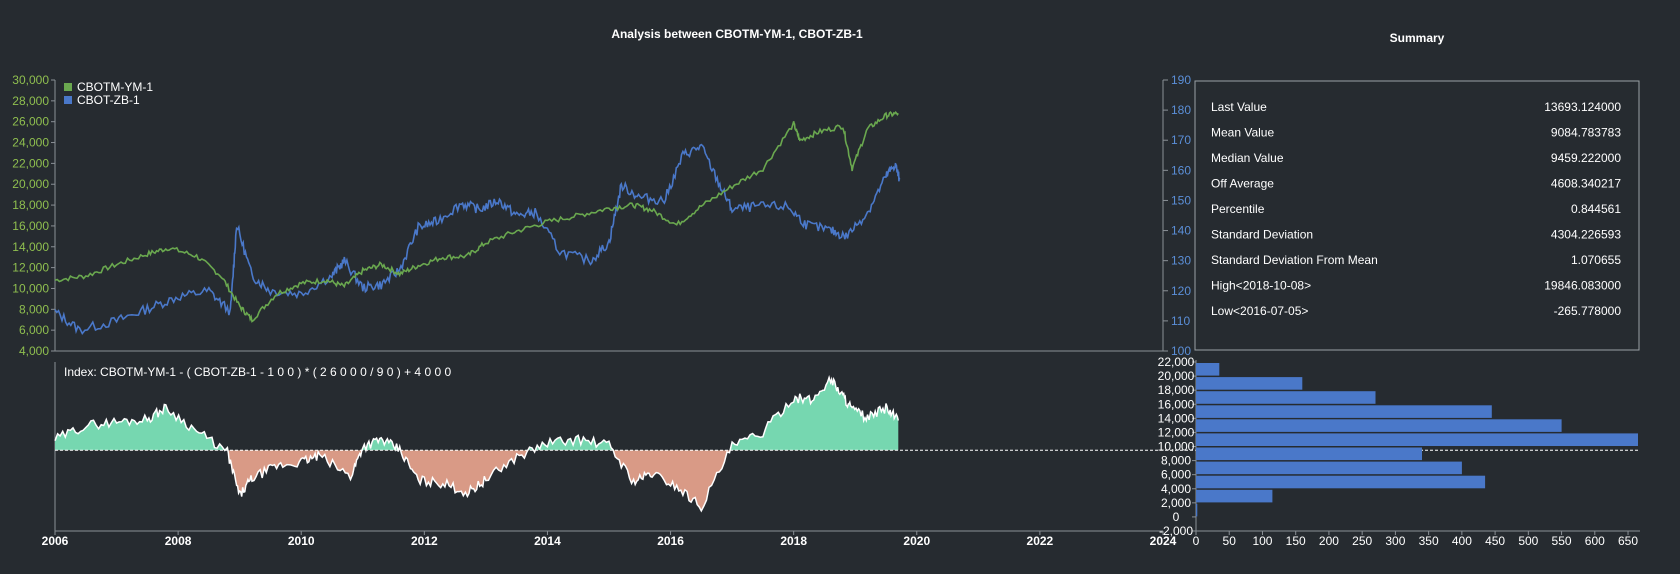  Describe the element at coordinates (1586, 235) in the screenshot. I see `summary-row-value: 4304.226593` at that location.